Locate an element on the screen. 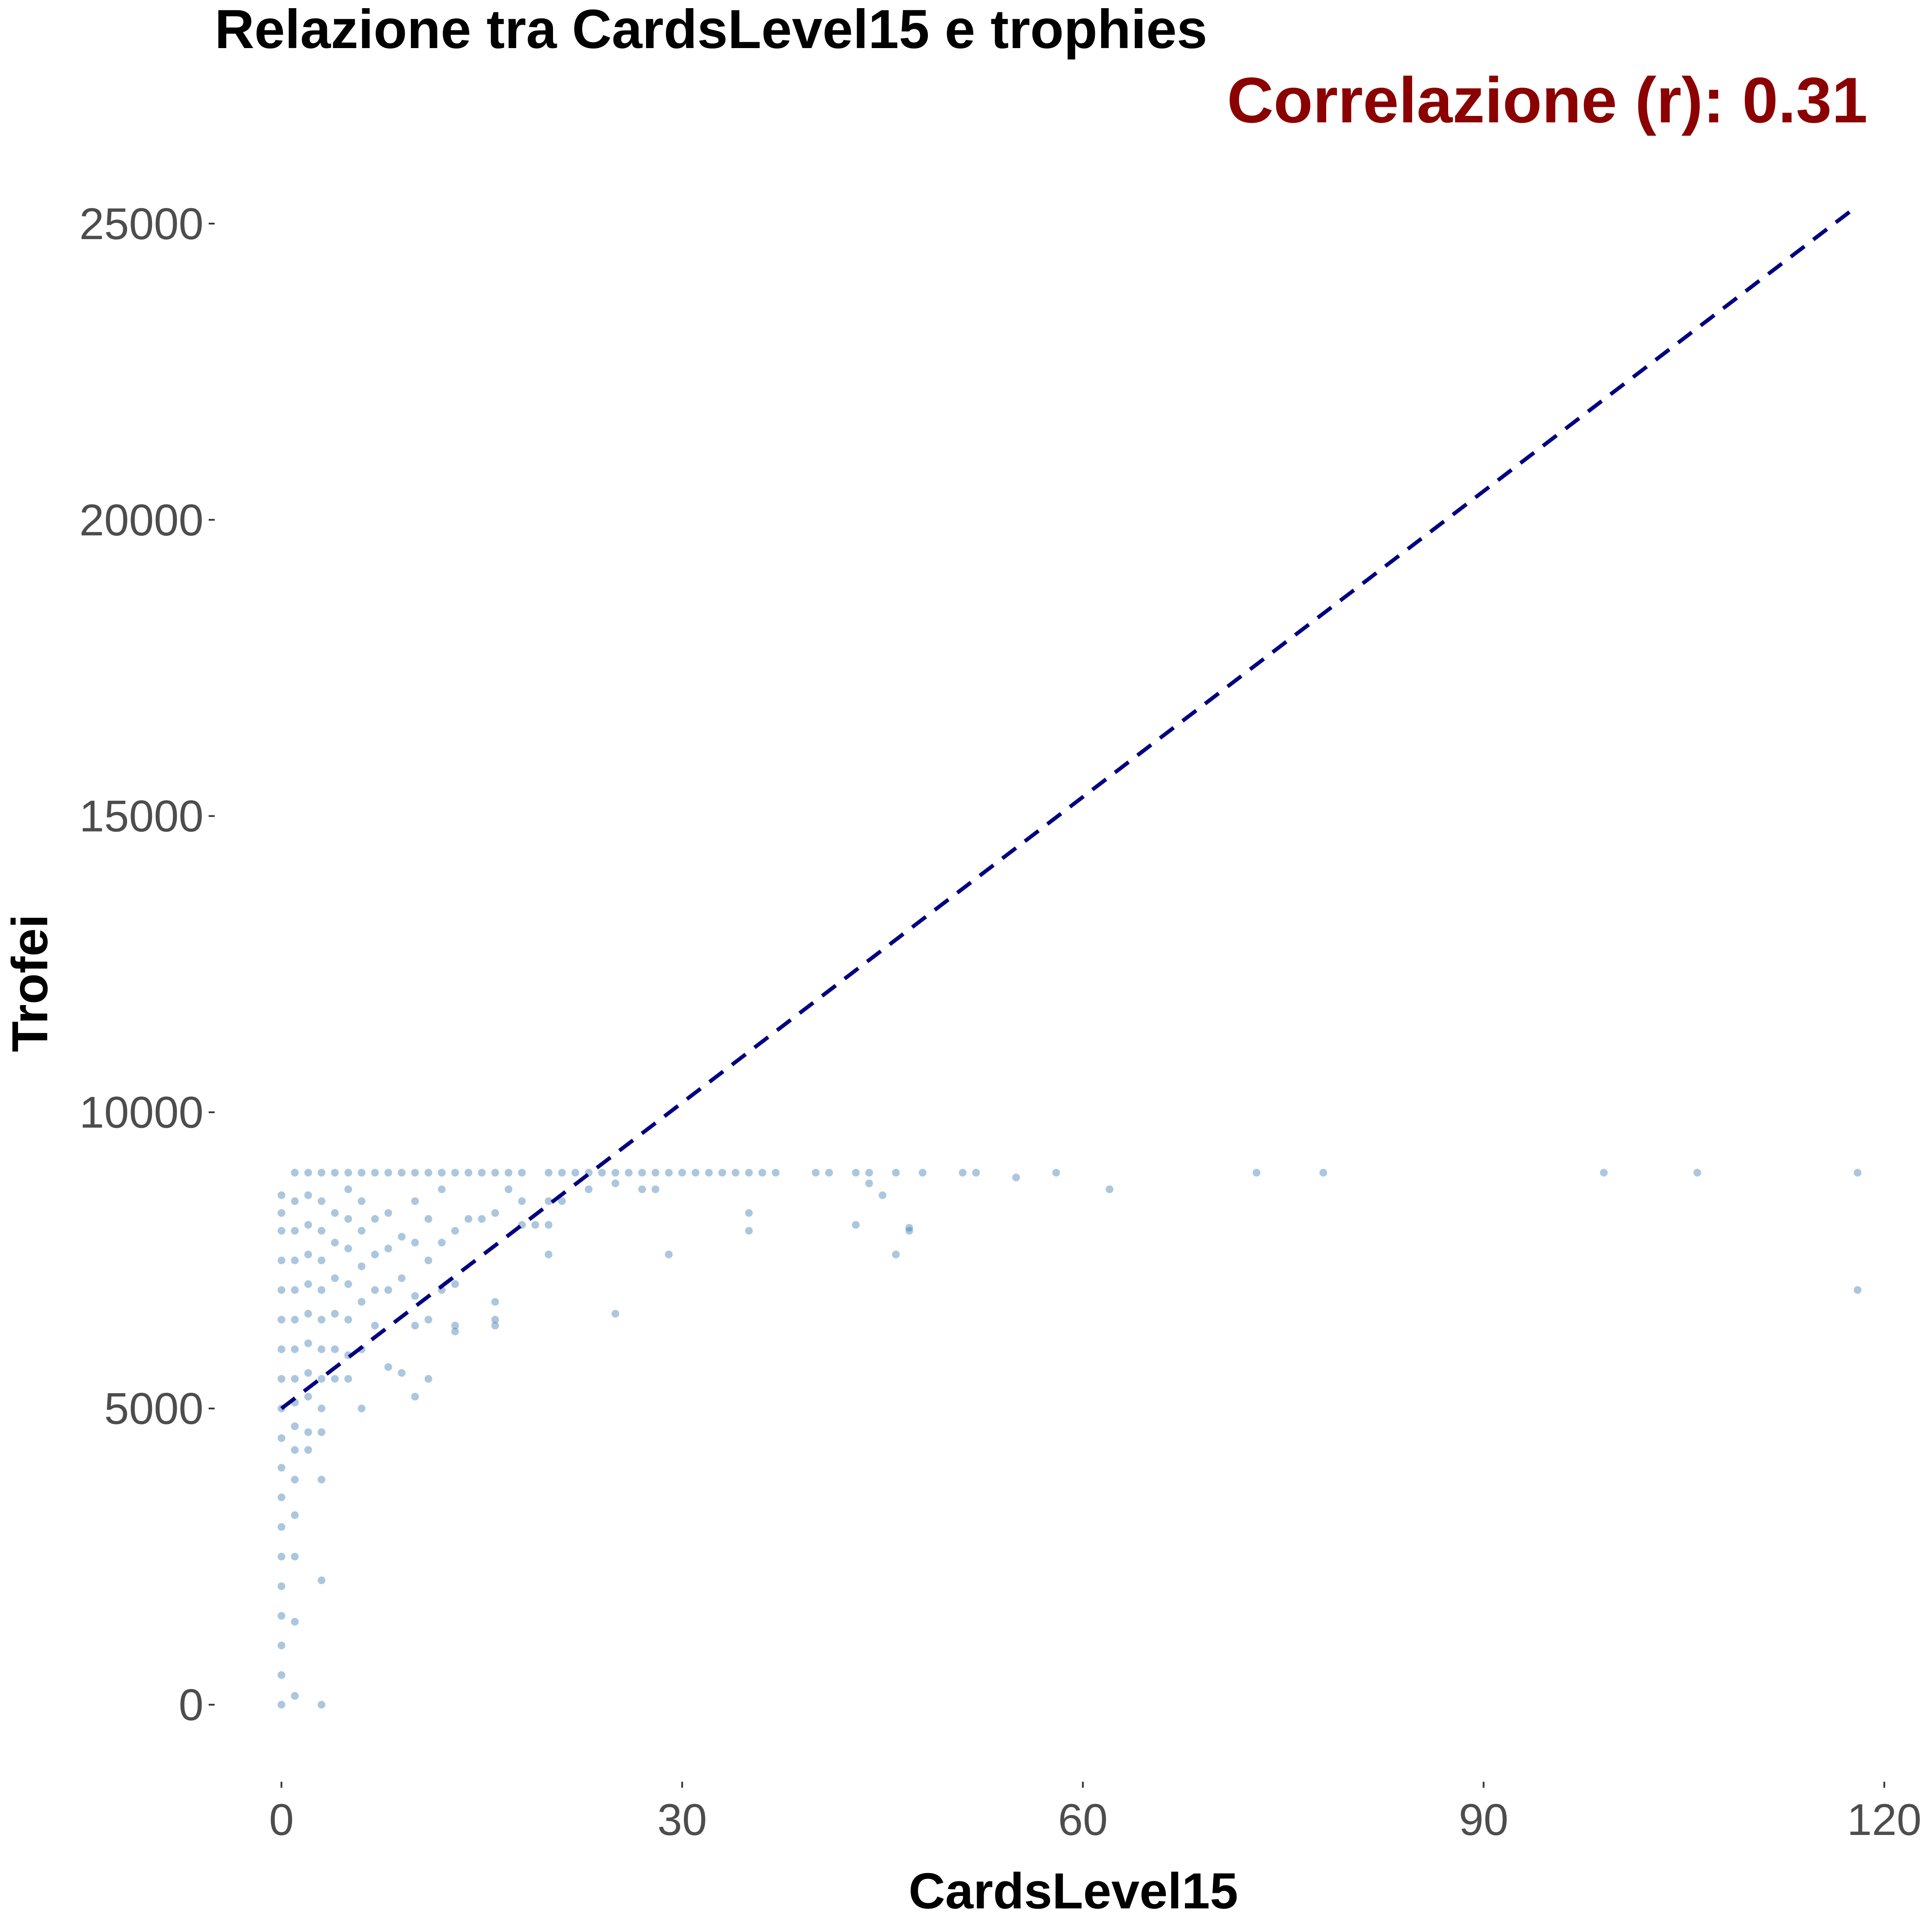  x-axis: 0 30 60 90 120 is located at coordinates (1096, 1814).